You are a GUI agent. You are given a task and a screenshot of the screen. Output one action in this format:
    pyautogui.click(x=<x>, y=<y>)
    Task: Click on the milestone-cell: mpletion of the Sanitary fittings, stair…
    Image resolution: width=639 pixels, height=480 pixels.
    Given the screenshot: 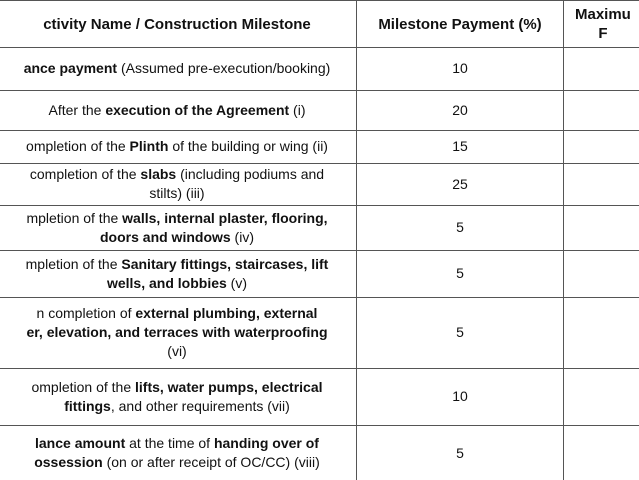 What is the action you would take?
    pyautogui.click(x=178, y=274)
    